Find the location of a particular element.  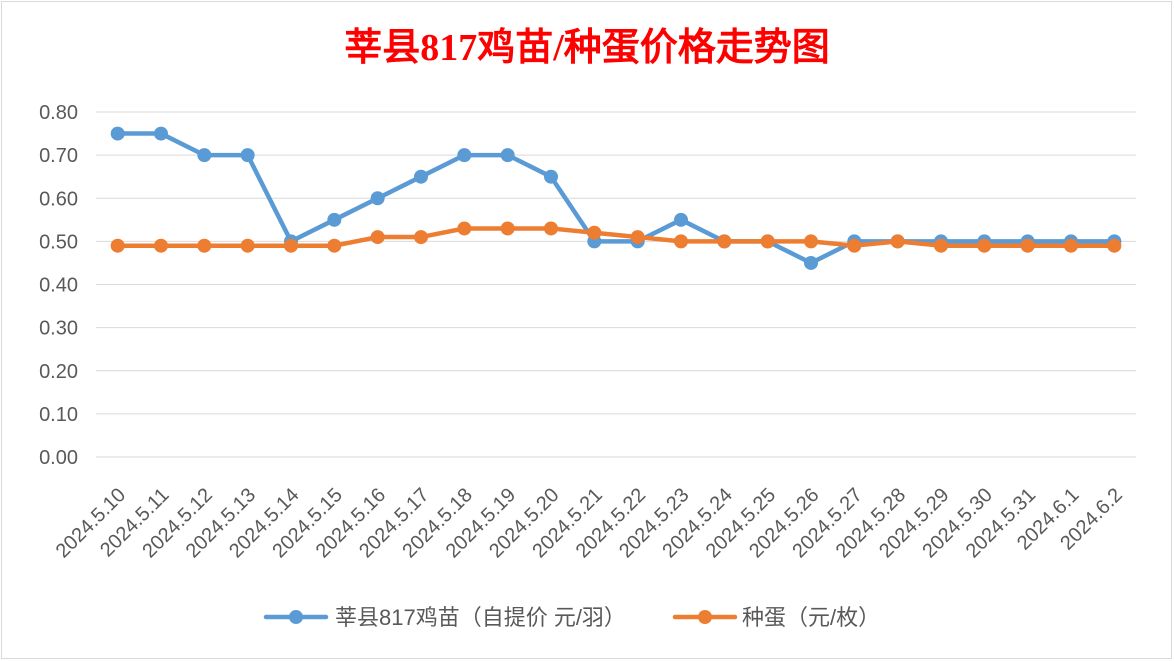

y-tick-label: 0.60 is located at coordinates (58, 199).